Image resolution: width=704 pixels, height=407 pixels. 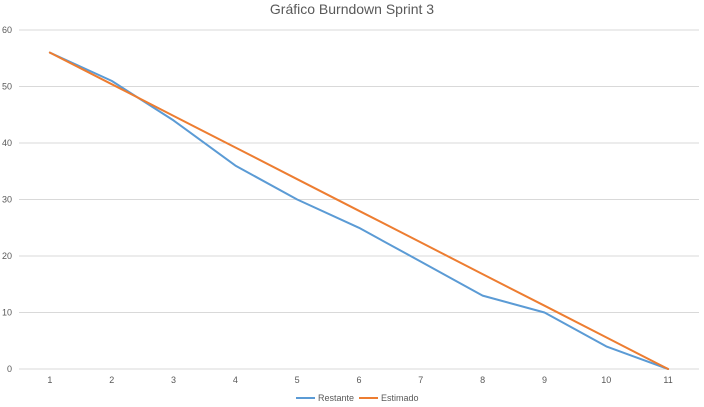 What do you see at coordinates (111, 380) in the screenshot?
I see `x-tick-label-2: 2` at bounding box center [111, 380].